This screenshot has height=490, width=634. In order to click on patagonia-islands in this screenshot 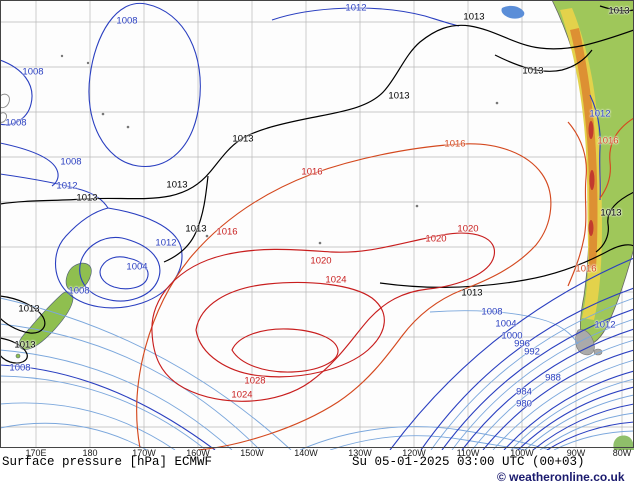, I will do `click(585, 342)`.